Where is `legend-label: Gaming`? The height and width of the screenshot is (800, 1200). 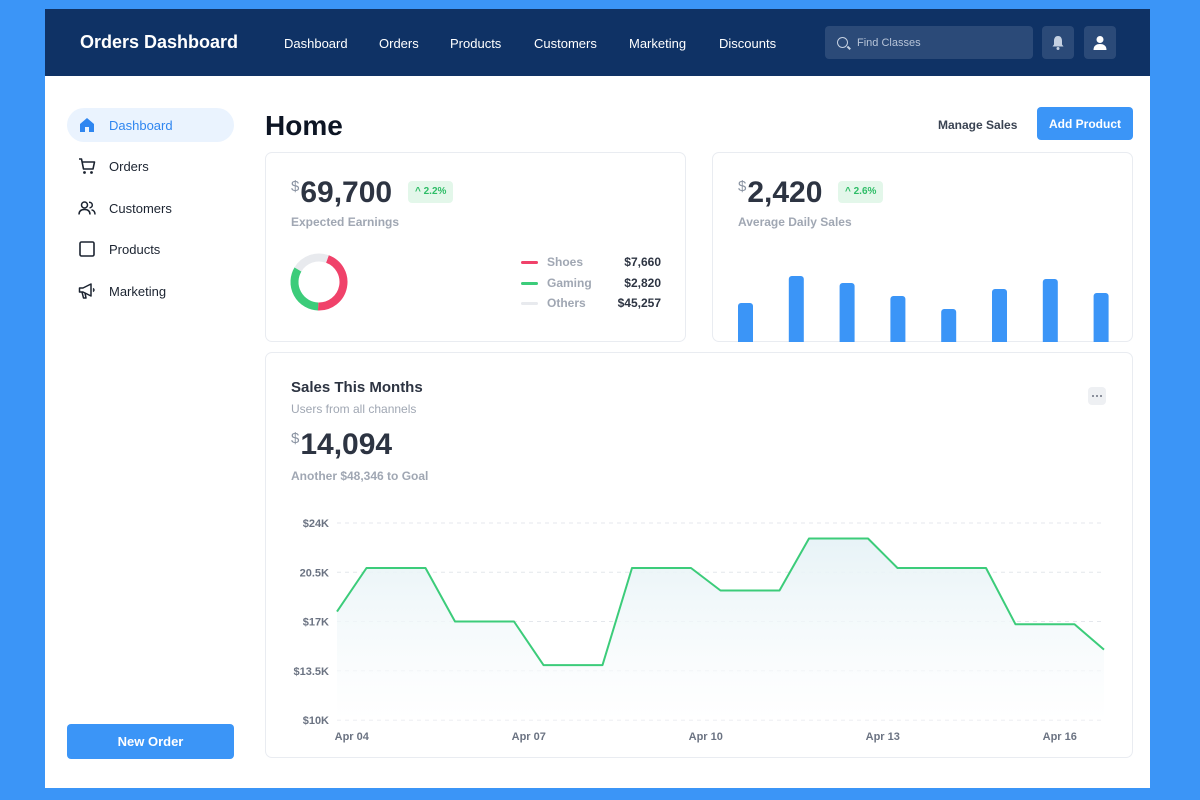 legend-label: Gaming is located at coordinates (569, 283).